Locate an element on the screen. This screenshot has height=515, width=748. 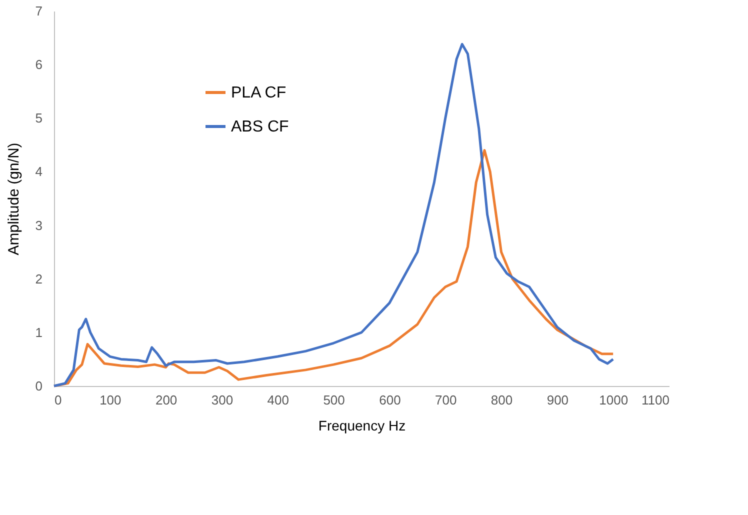
x-tick-label: 200 is located at coordinates (166, 400).